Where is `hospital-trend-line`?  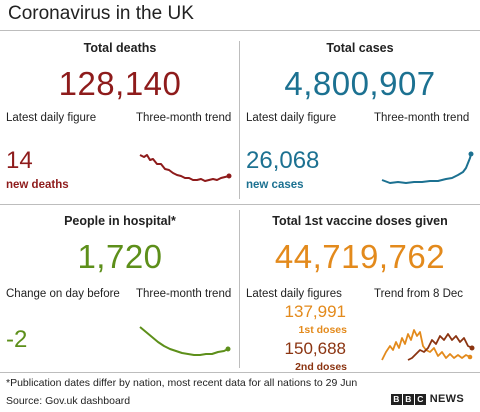
hospital-trend-line is located at coordinates (184, 341).